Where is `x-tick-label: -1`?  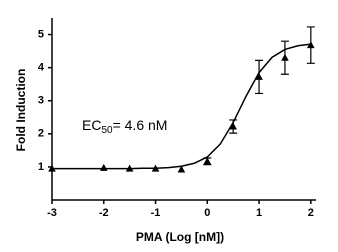 x-tick-label: -1 is located at coordinates (156, 213).